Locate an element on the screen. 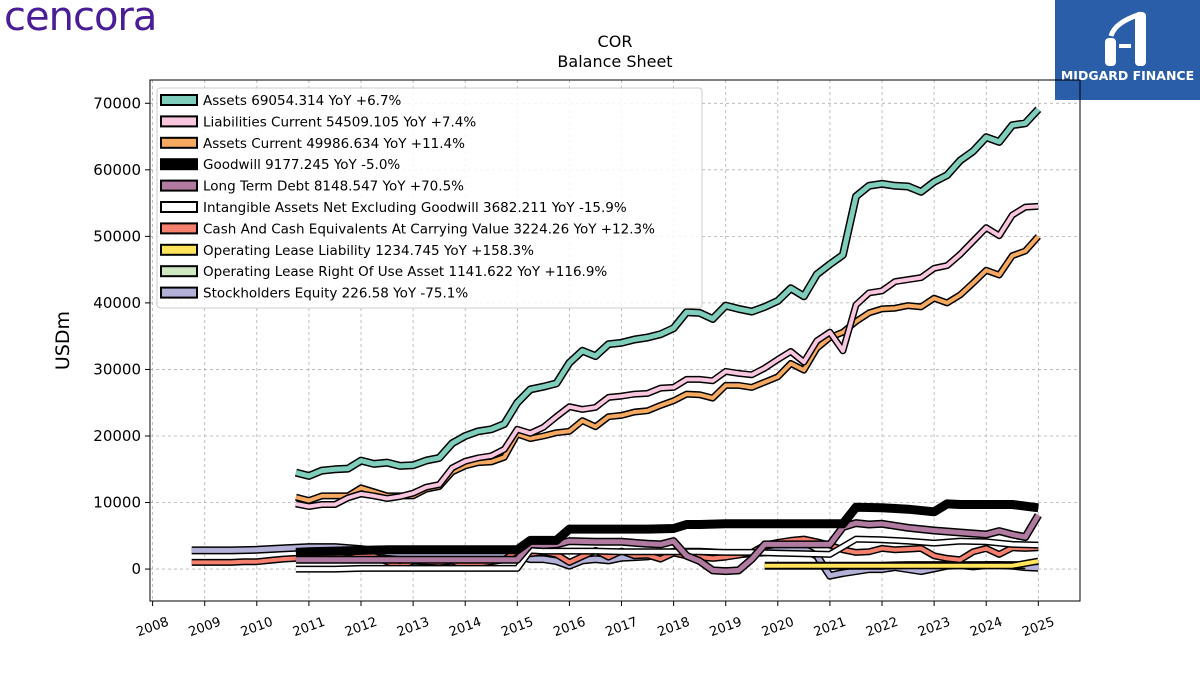 This screenshot has width=1200, height=675. chart-title: COR is located at coordinates (615, 41).